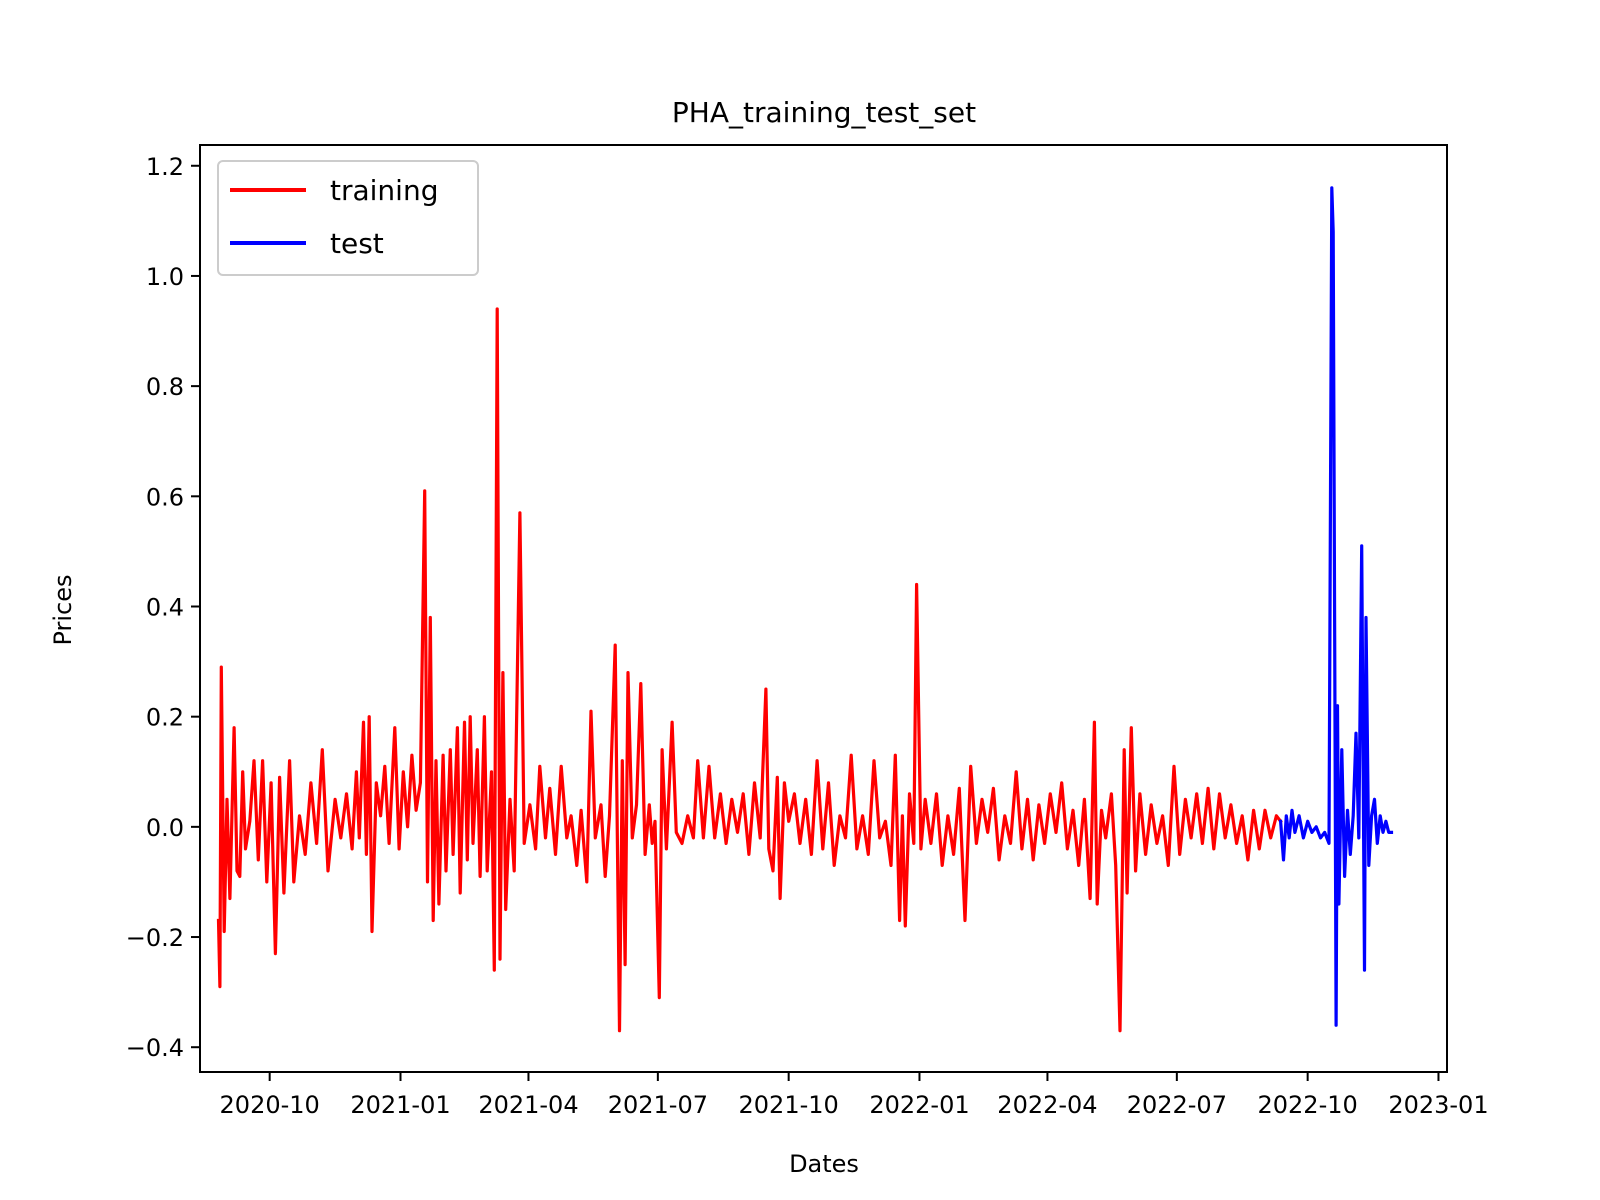 This screenshot has height=1200, width=1600. I want to click on y-axis: −0.4 −0.2 0.0 0.2 0.4 0.6 0.8 1.0 1.2, so click(163, 607).